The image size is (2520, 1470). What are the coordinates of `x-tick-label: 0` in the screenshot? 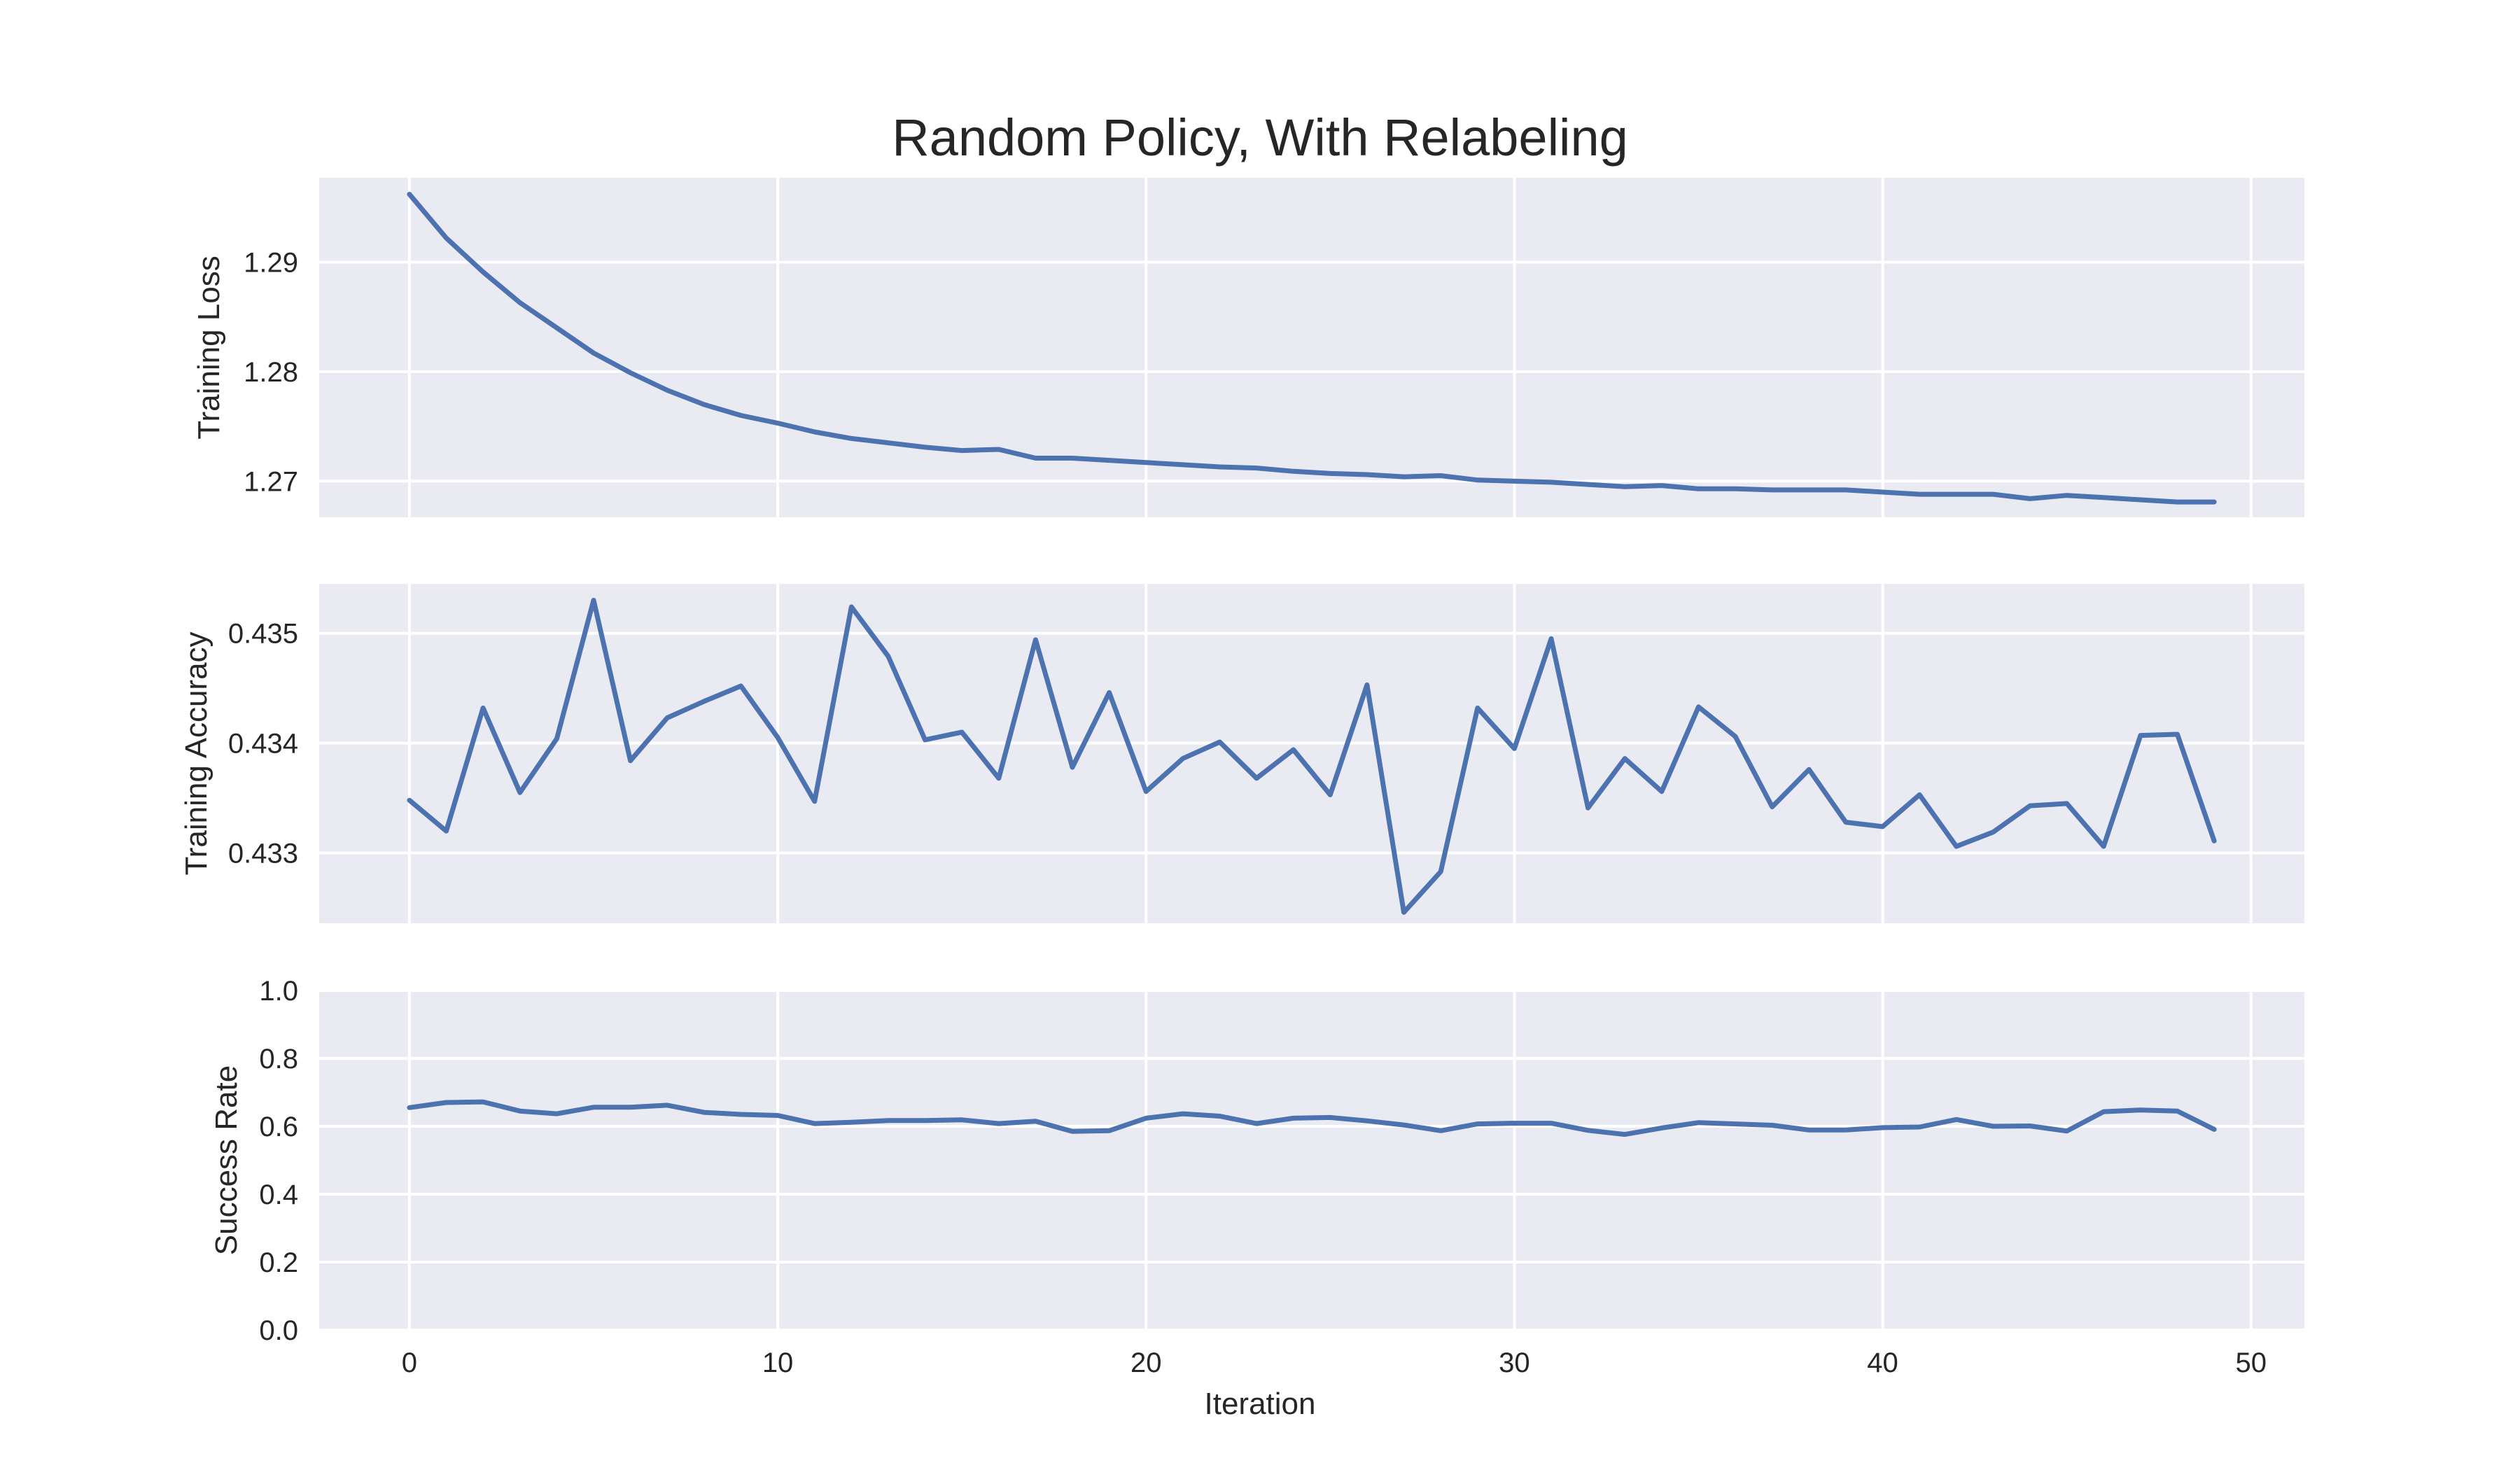 It's located at (409, 1363).